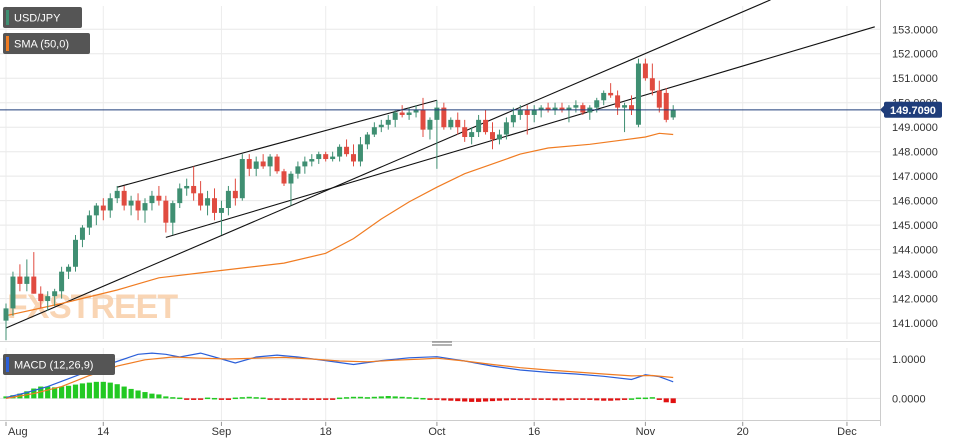 This screenshot has width=953, height=443. I want to click on legend-pair: USD/JPY, so click(42, 17).